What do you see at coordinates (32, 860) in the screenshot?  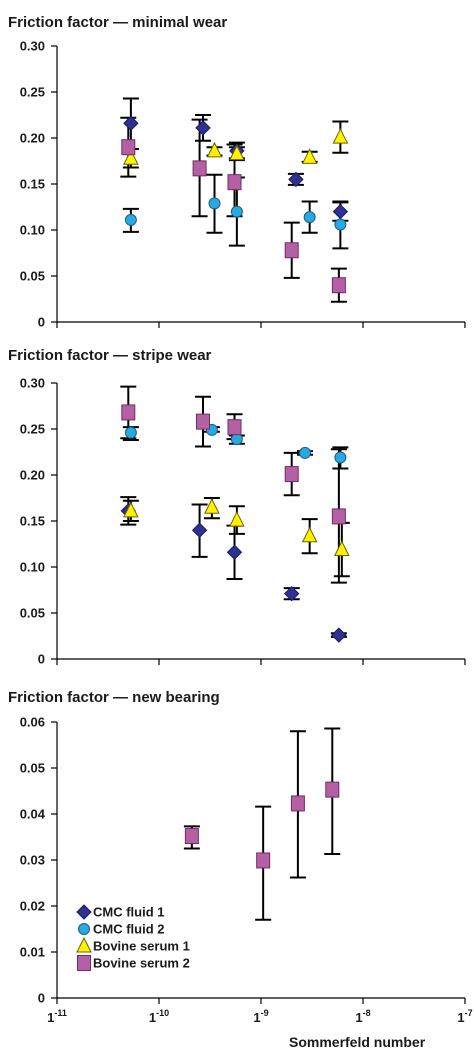 I see `y-tick-label: 0.03` at bounding box center [32, 860].